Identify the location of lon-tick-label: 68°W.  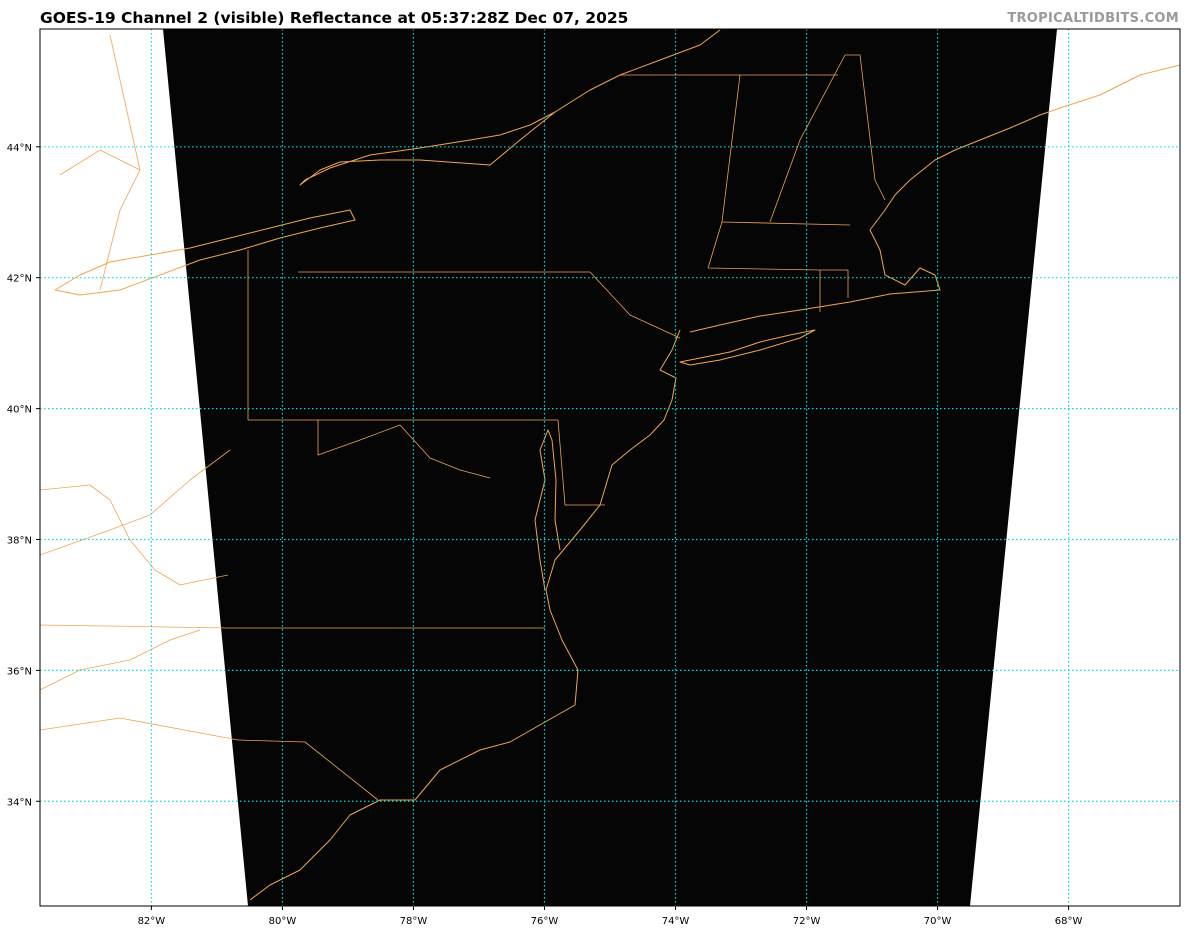
(1069, 921).